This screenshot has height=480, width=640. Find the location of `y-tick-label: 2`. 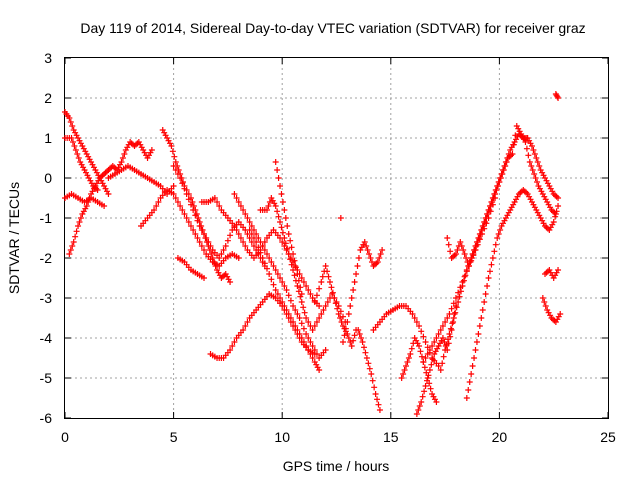

y-tick-label: 2 is located at coordinates (48, 98).